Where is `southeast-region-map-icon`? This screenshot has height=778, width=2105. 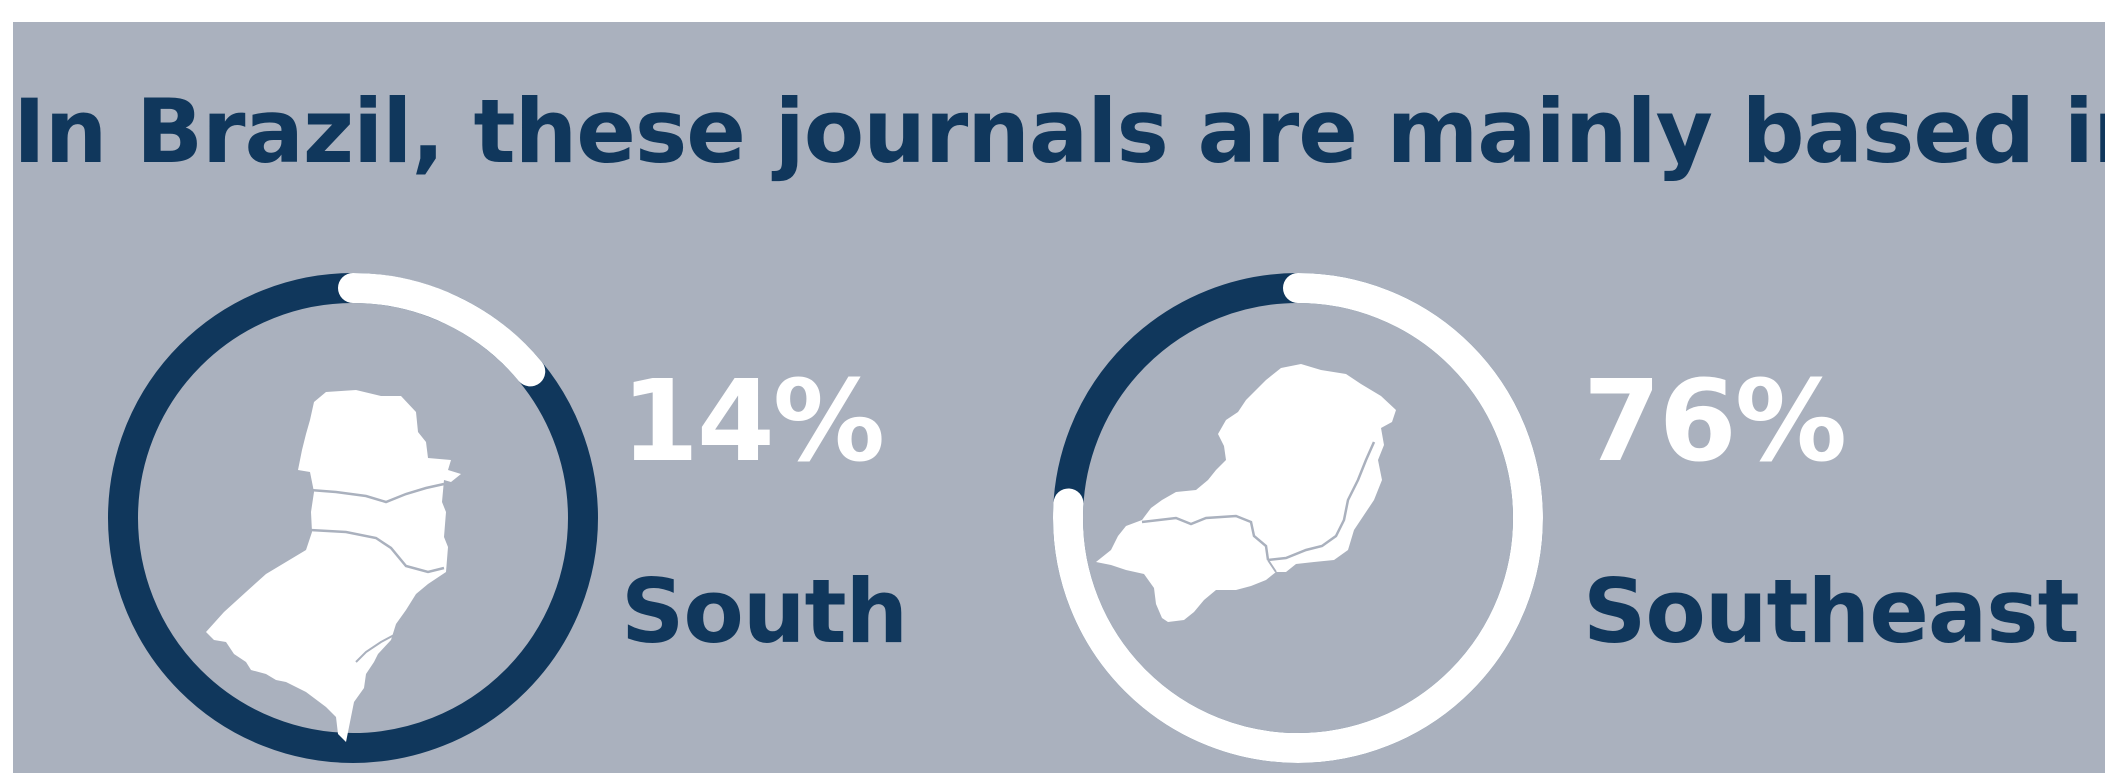 southeast-region-map-icon is located at coordinates (1246, 493).